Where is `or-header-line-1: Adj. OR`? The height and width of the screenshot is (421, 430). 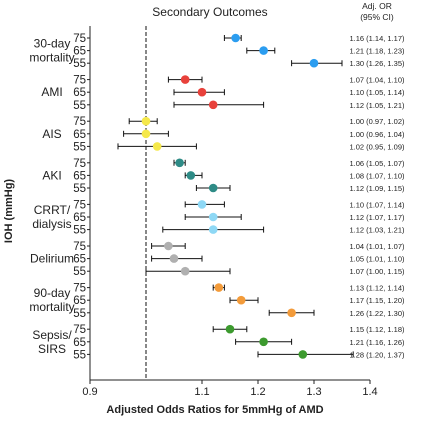
or-header-line-1: Adj. OR is located at coordinates (377, 6).